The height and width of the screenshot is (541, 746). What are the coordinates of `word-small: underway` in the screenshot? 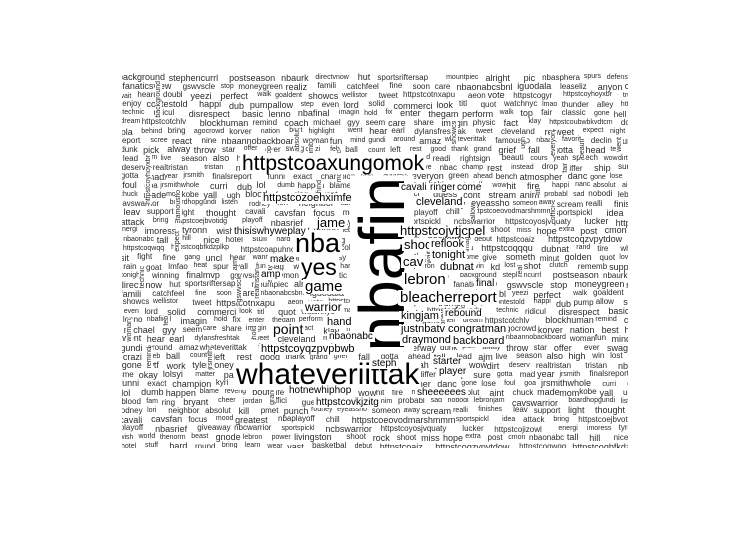 It's located at (417, 348).